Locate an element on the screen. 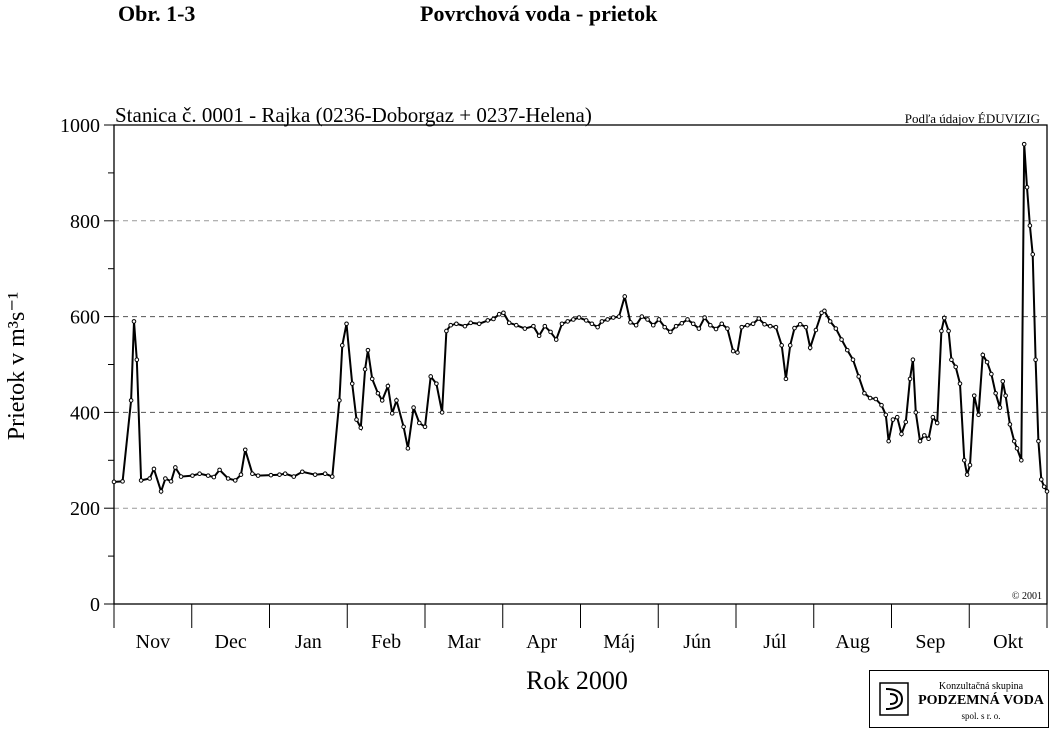  copyright-note: © 2001 is located at coordinates (1027, 596).